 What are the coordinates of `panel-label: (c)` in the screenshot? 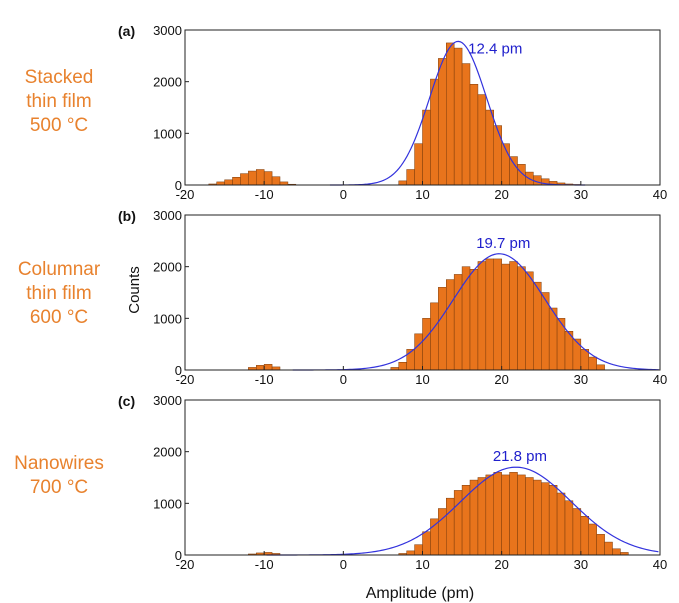 It's located at (126, 401).